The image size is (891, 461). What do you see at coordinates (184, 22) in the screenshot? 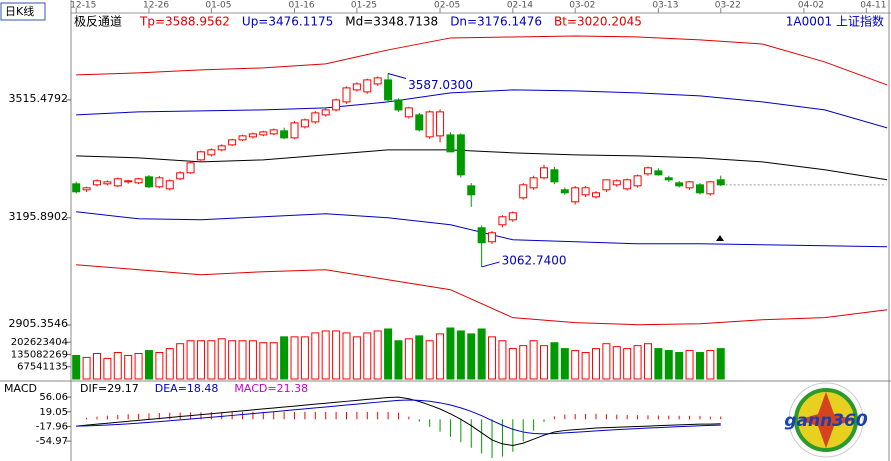
I see `legend-entry: Tp=3588.9562` at bounding box center [184, 22].